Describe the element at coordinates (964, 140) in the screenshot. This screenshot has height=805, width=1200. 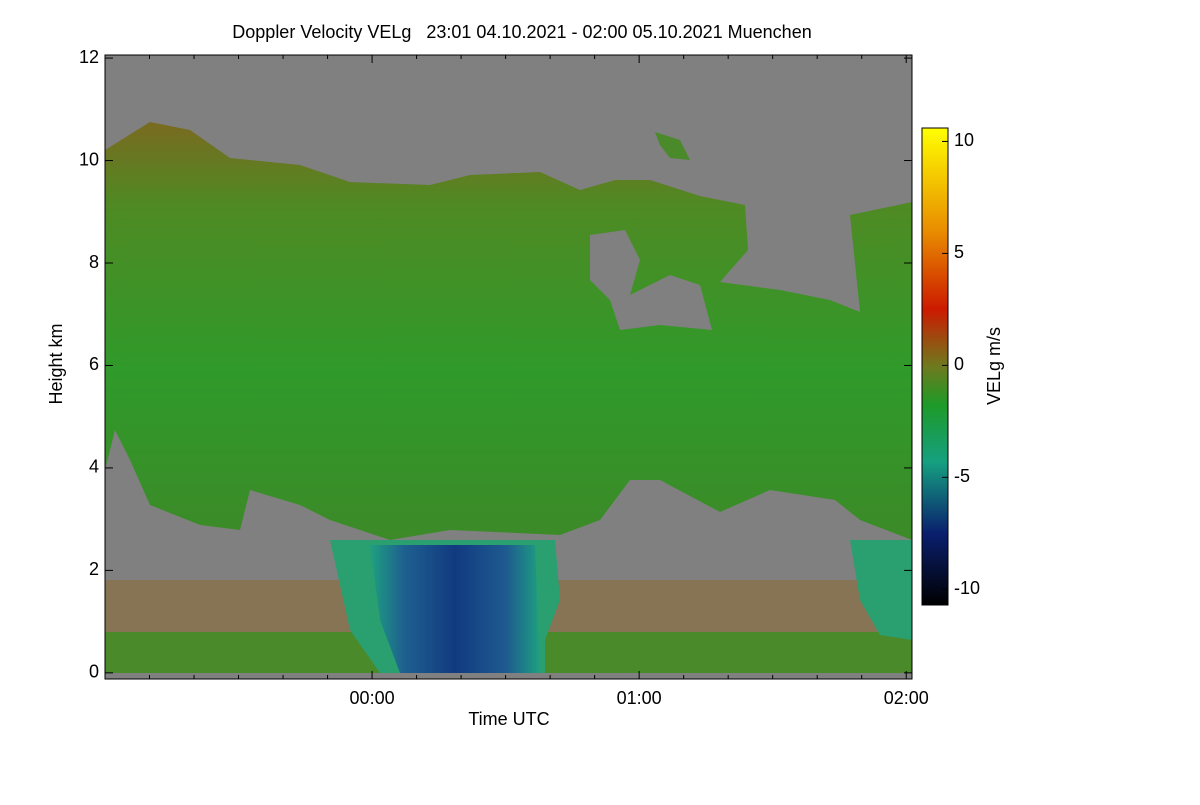
I see `colorbar-tick-label: 10` at that location.